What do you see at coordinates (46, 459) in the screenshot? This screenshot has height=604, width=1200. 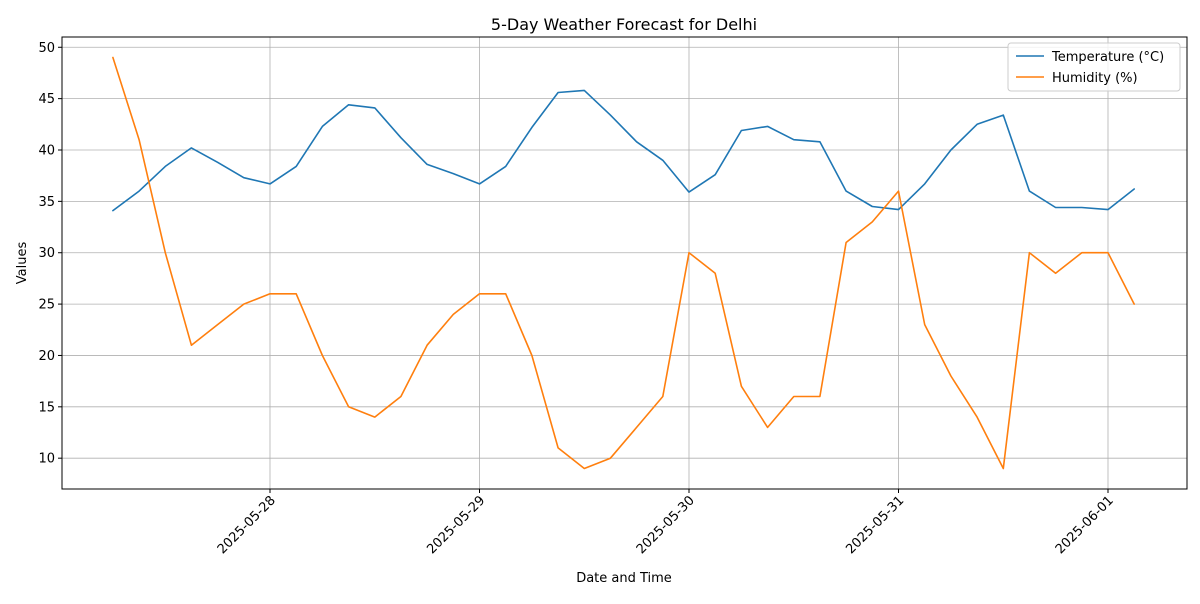 I see `y-tick-label: 10` at bounding box center [46, 459].